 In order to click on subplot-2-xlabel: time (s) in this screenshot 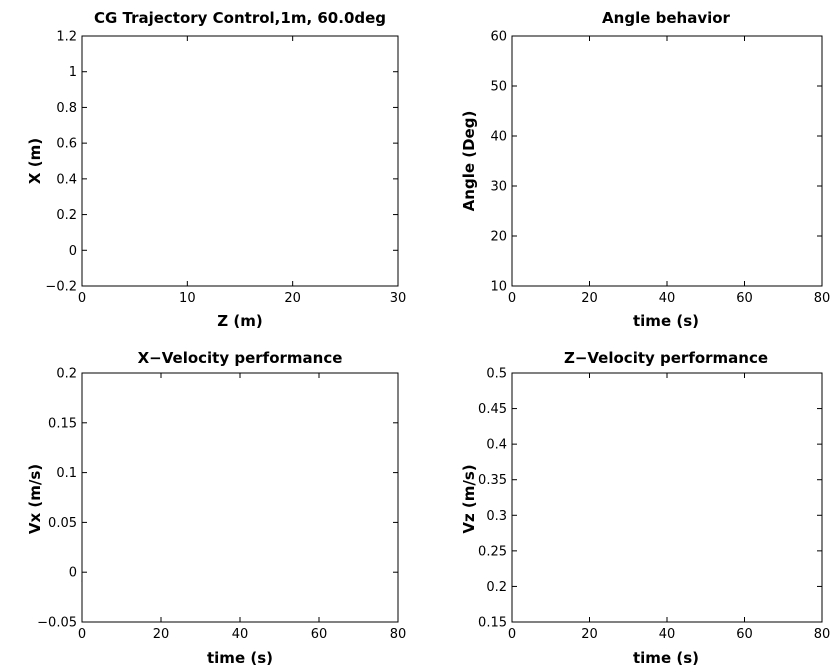, I will do `click(666, 321)`.